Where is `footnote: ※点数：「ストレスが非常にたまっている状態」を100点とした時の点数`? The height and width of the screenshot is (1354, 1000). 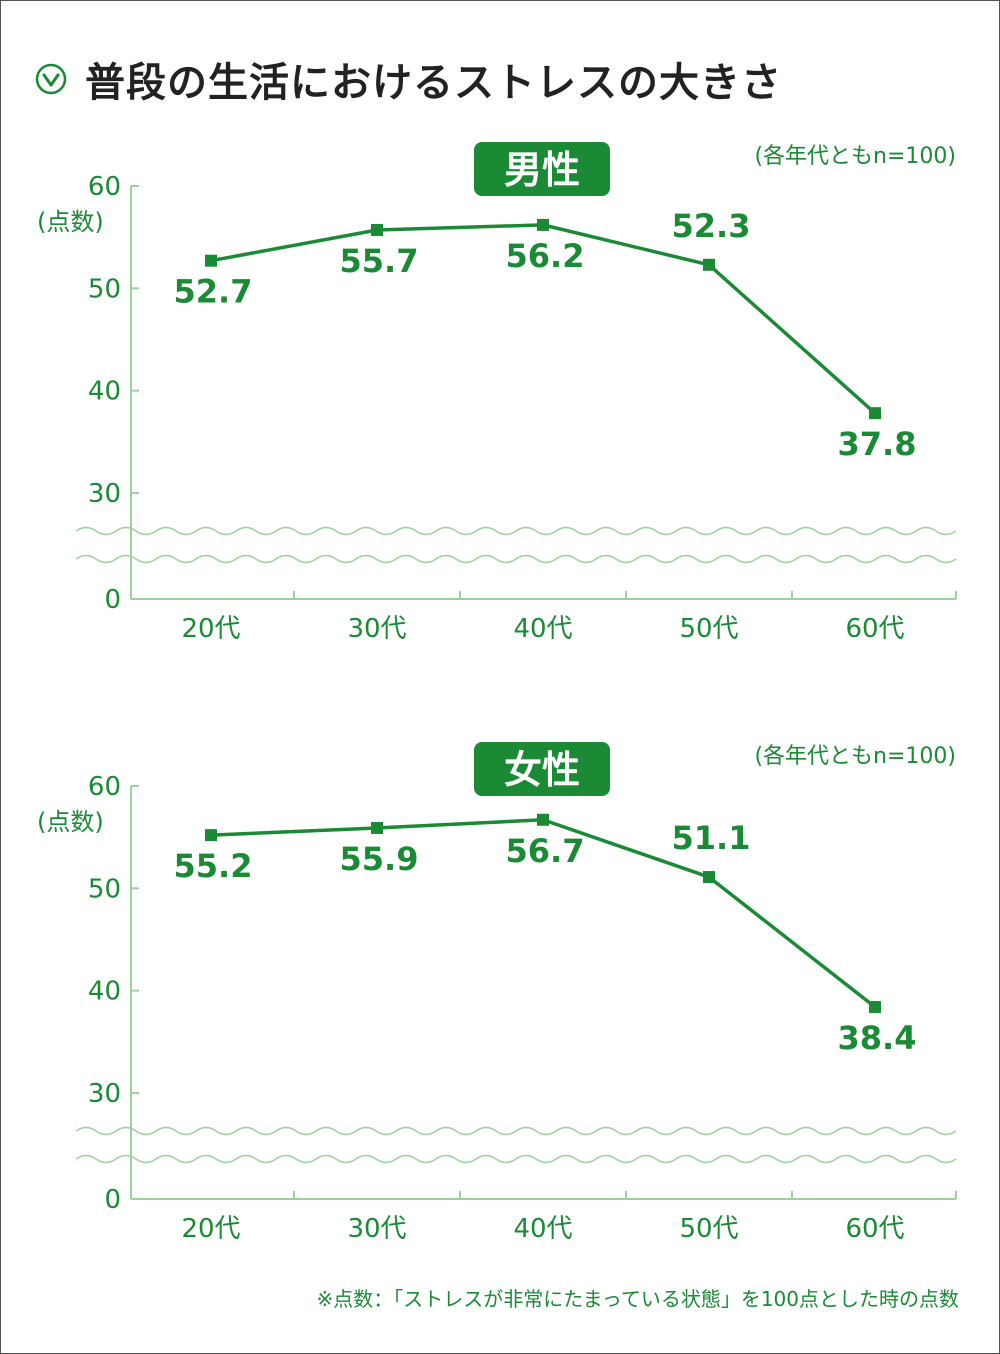
footnote: ※点数：「ストレスが非常にたまっている状態」を100点とした時の点数 is located at coordinates (637, 1299).